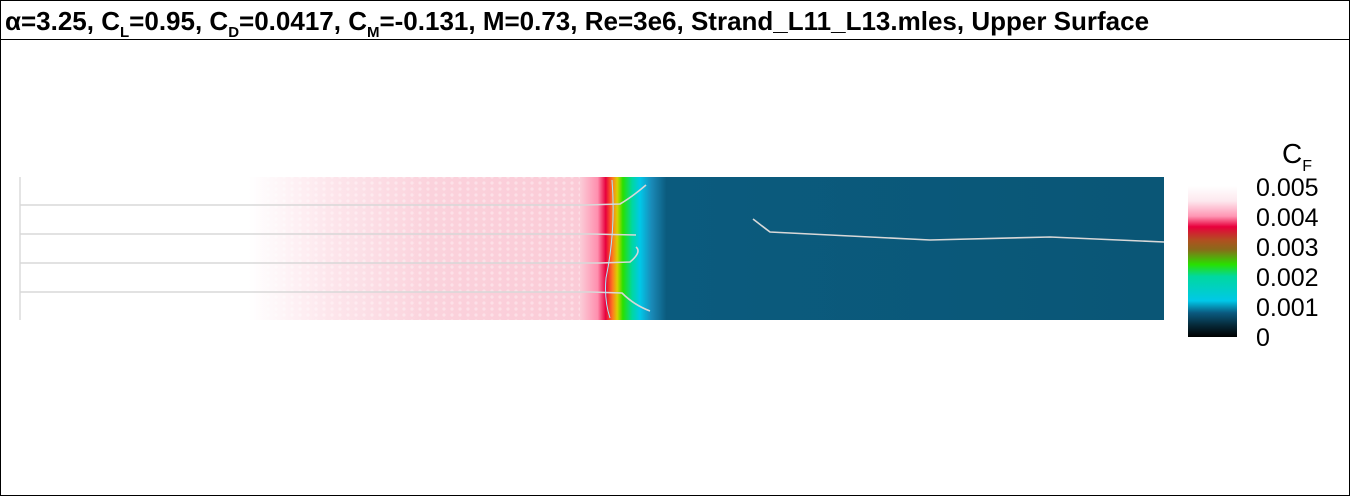 This screenshot has width=1350, height=496. What do you see at coordinates (1307, 166) in the screenshot?
I see `colorbar-title-subscript: F` at bounding box center [1307, 166].